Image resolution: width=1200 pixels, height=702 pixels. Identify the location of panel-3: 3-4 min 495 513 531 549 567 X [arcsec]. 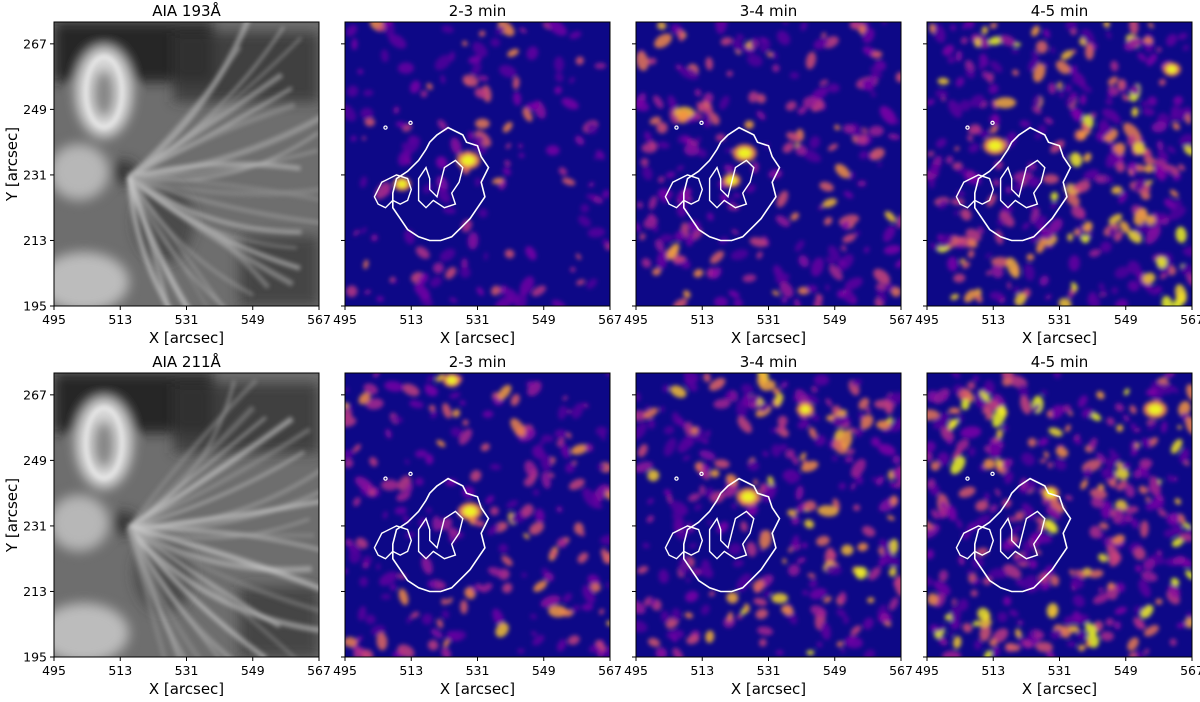
(768, 174).